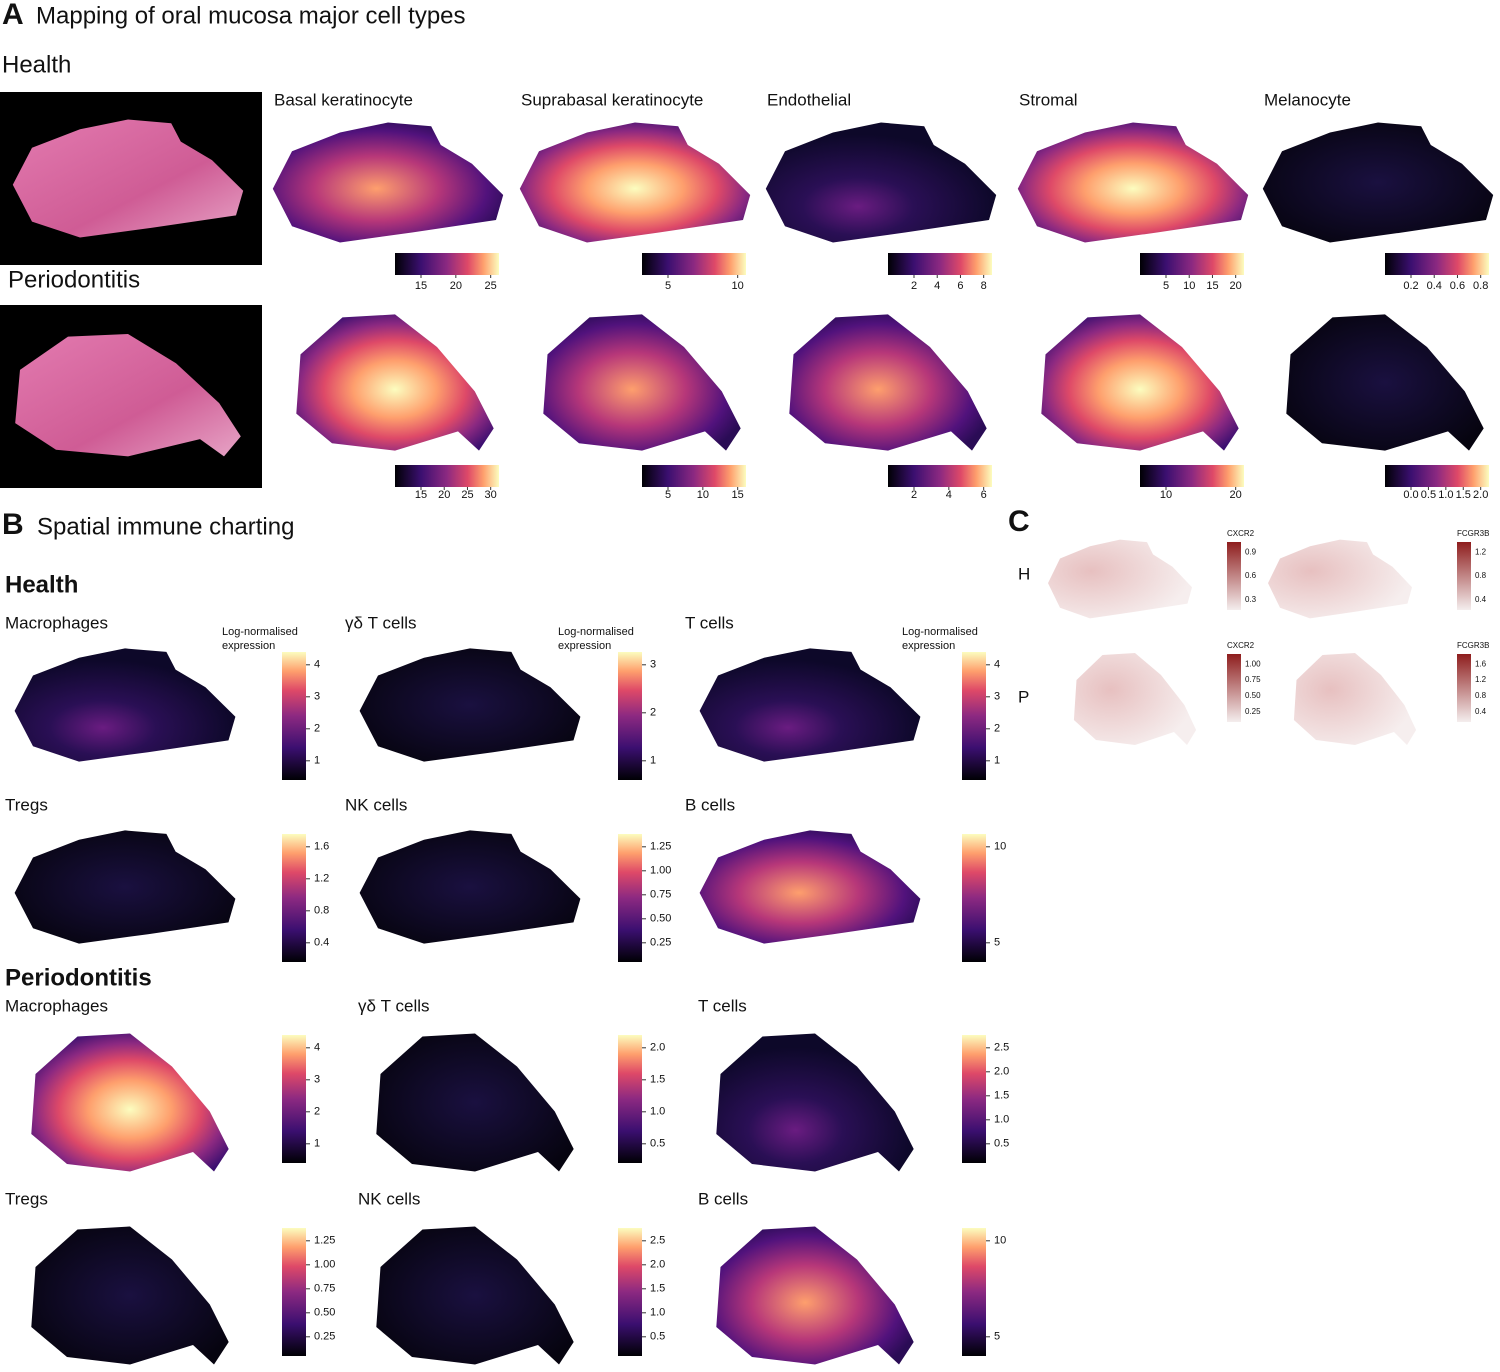 The height and width of the screenshot is (1372, 1500). Describe the element at coordinates (1307, 99) in the screenshot. I see `column-header: Melanocyte` at that location.